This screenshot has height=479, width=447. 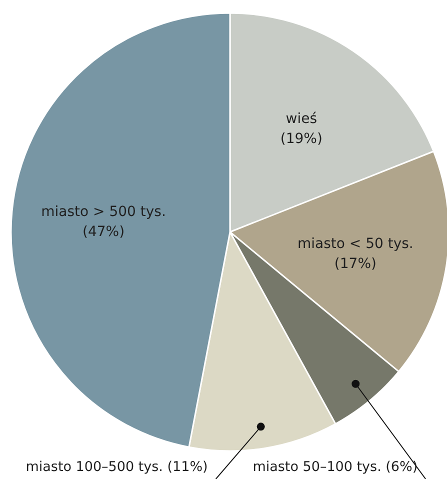 What do you see at coordinates (187, 467) in the screenshot?
I see `data-label: (11%)` at bounding box center [187, 467].